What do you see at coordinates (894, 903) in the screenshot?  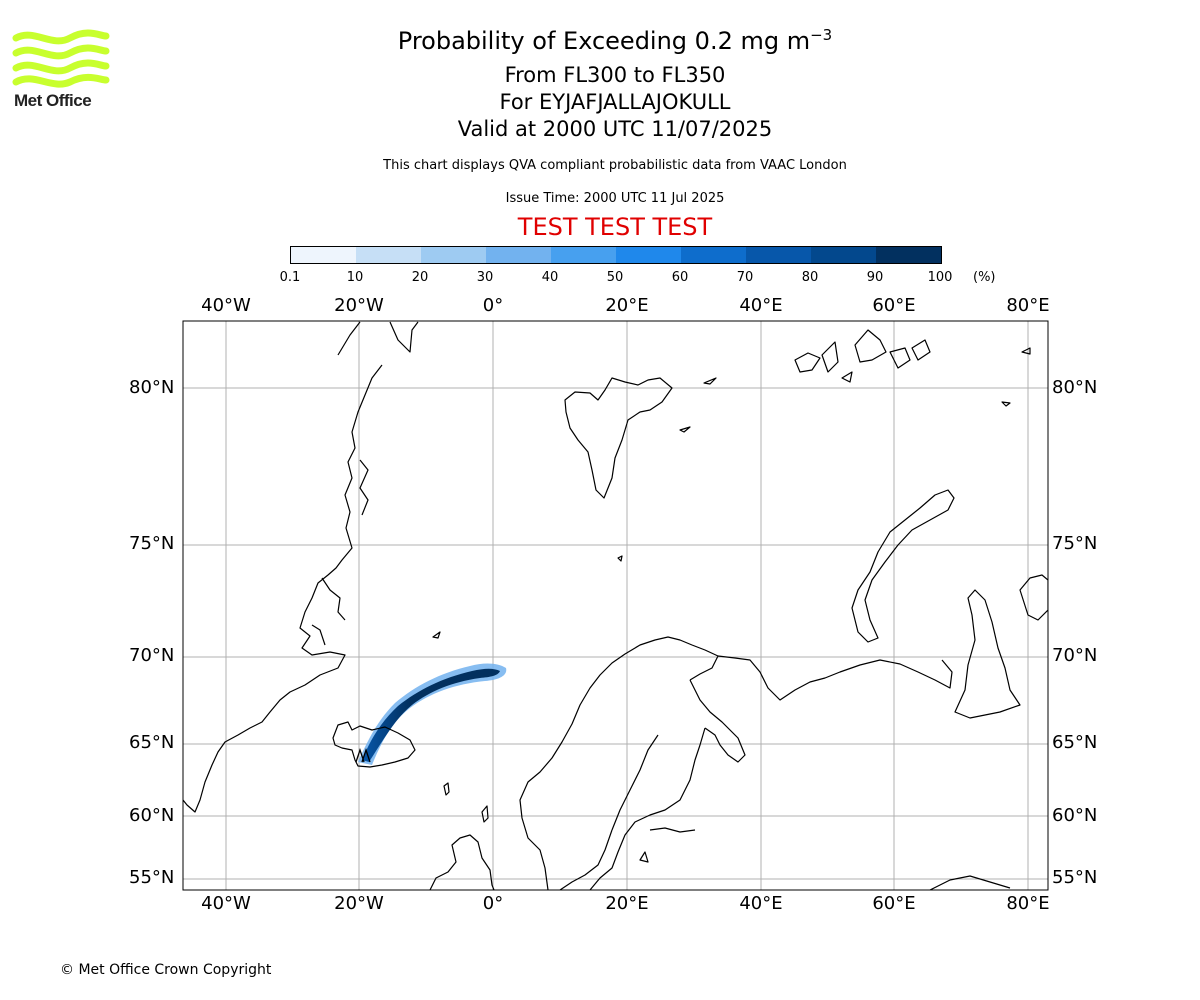 I see `longitude-label-bottom: 60°E` at bounding box center [894, 903].